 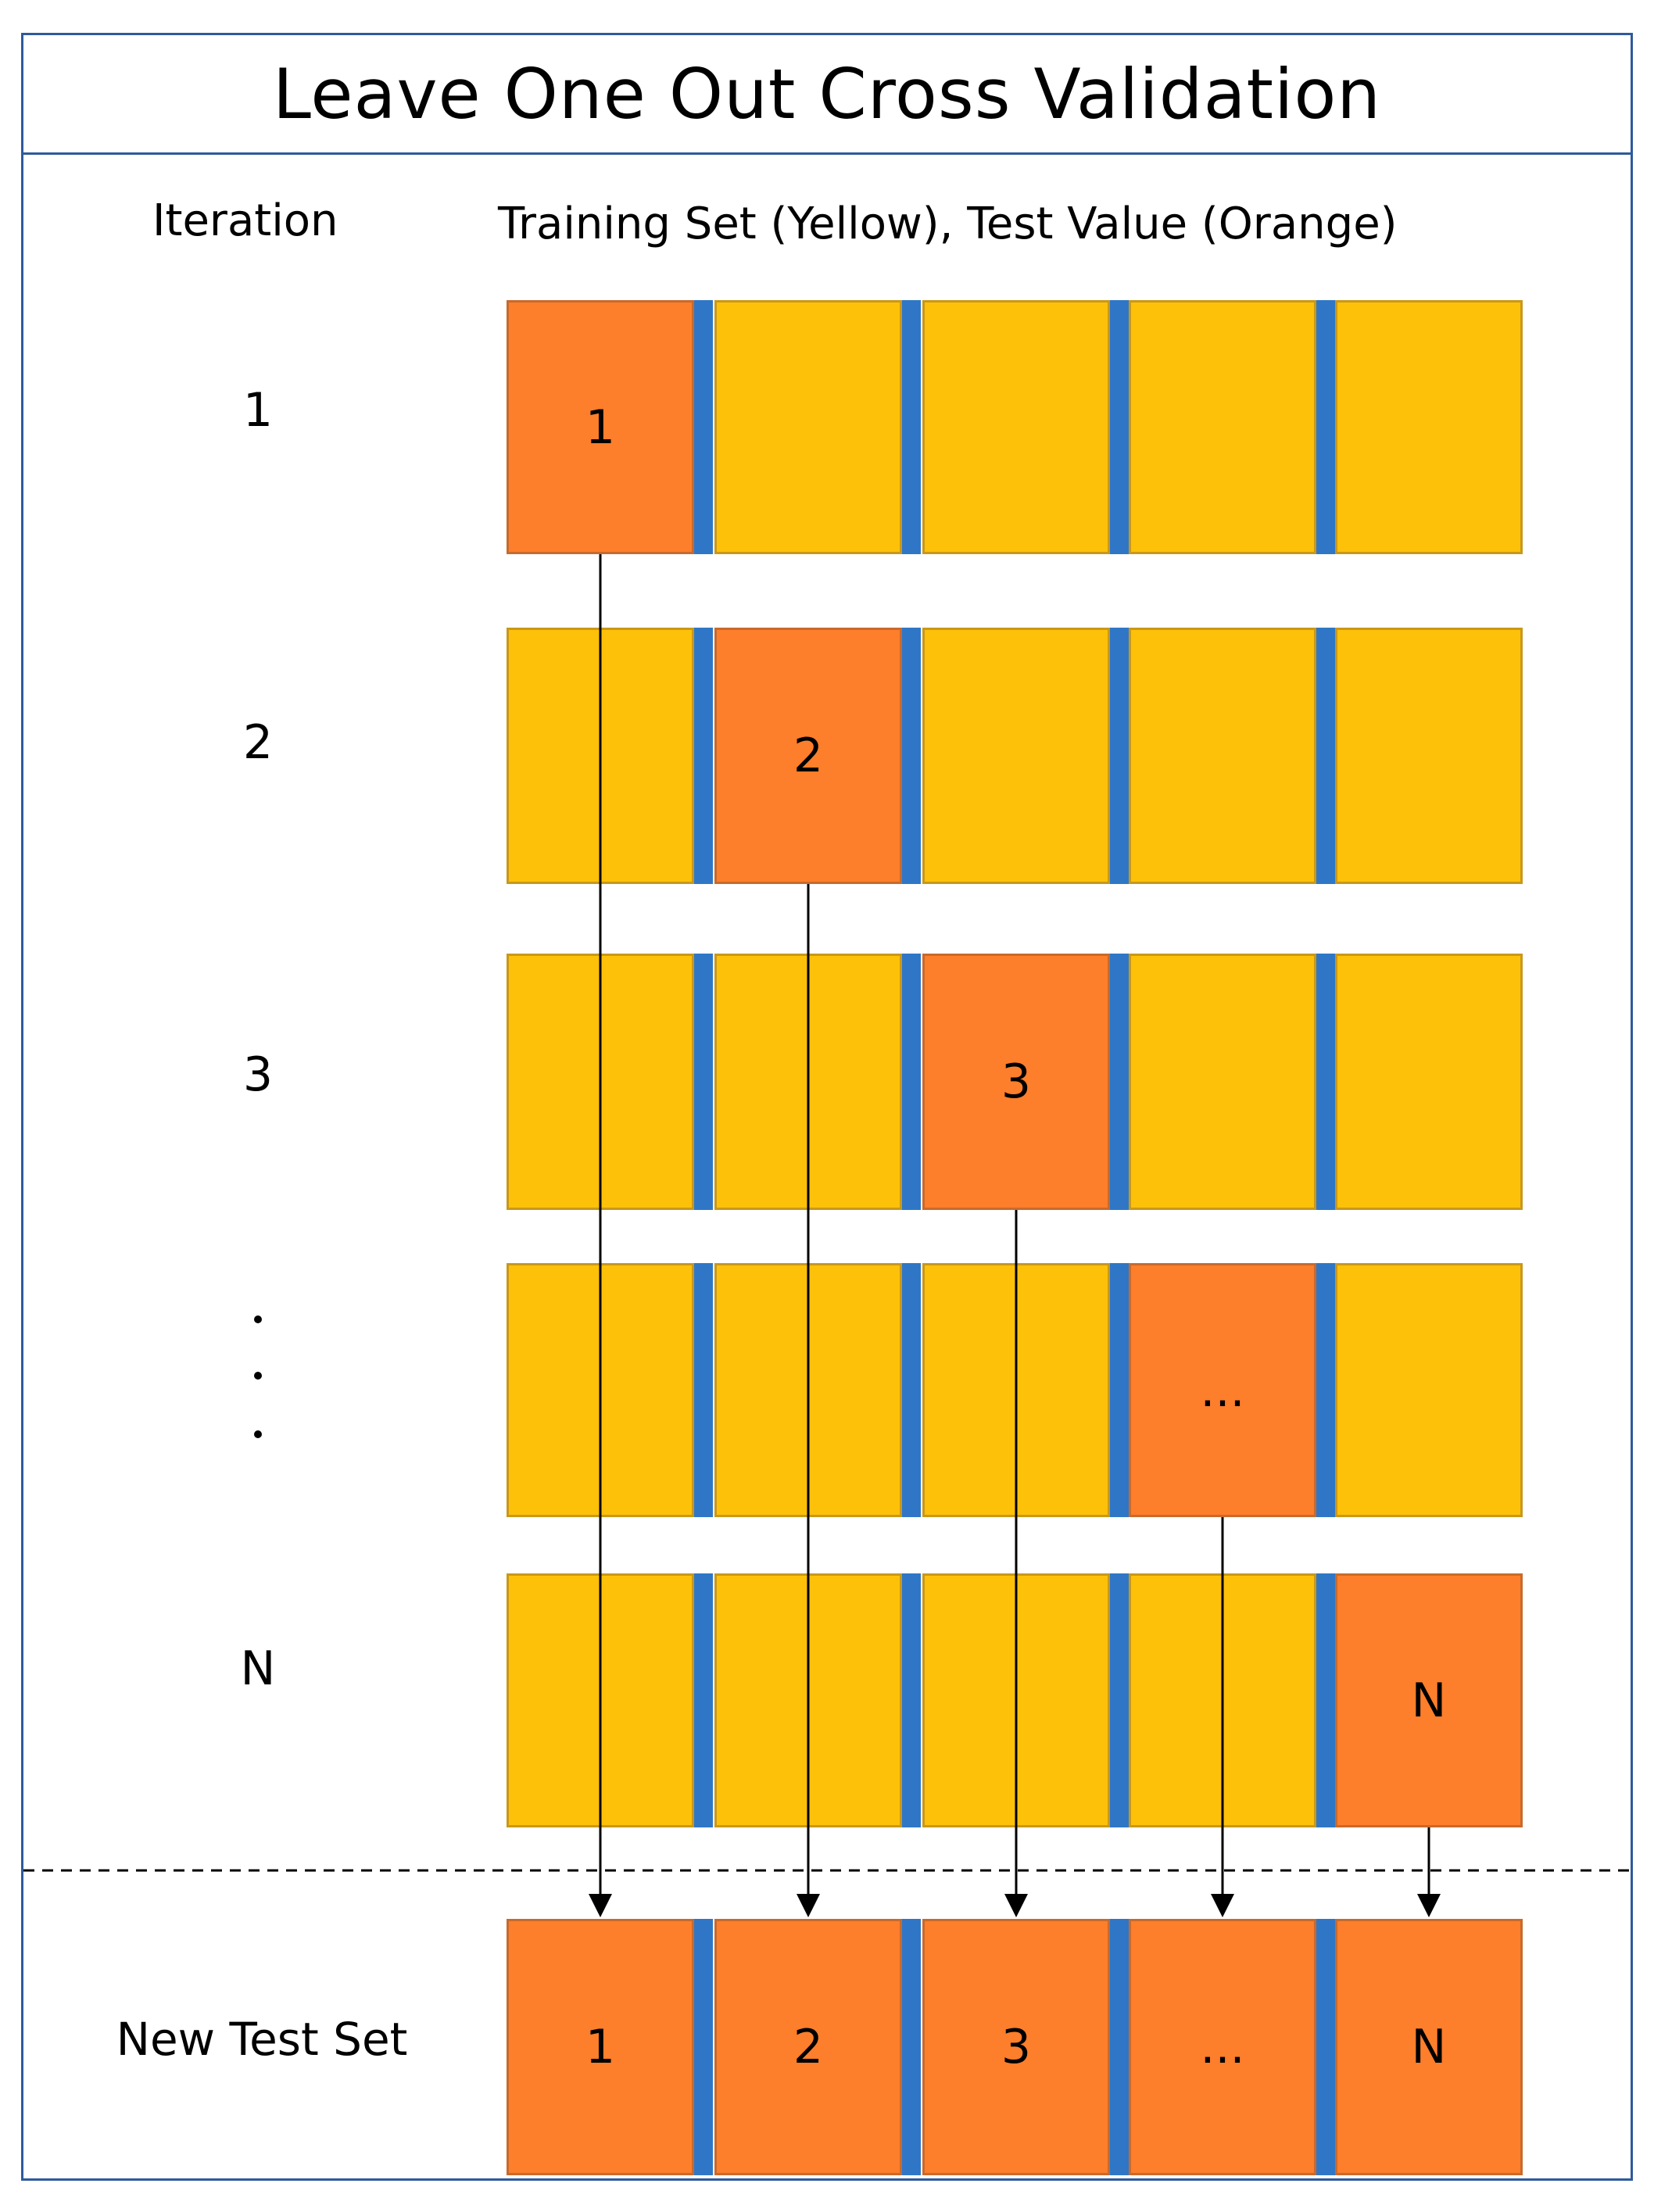 I want to click on iteration-label: 1, so click(x=258, y=410).